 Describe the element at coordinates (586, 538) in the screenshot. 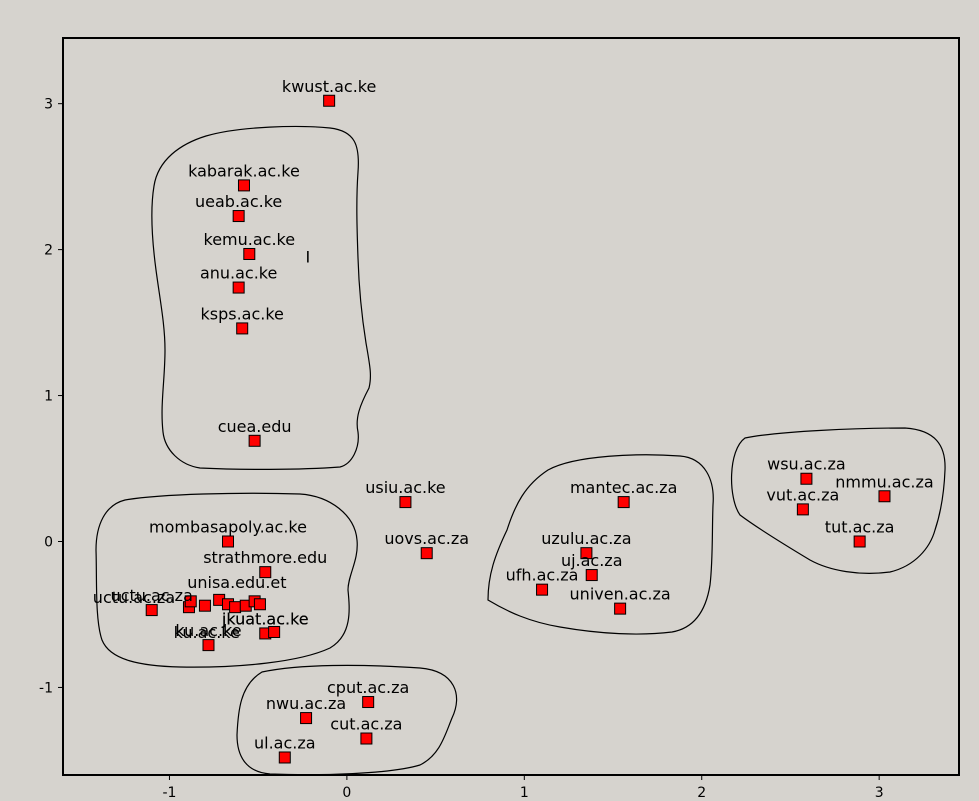

I see `data-point-label: uzulu.ac.za` at that location.